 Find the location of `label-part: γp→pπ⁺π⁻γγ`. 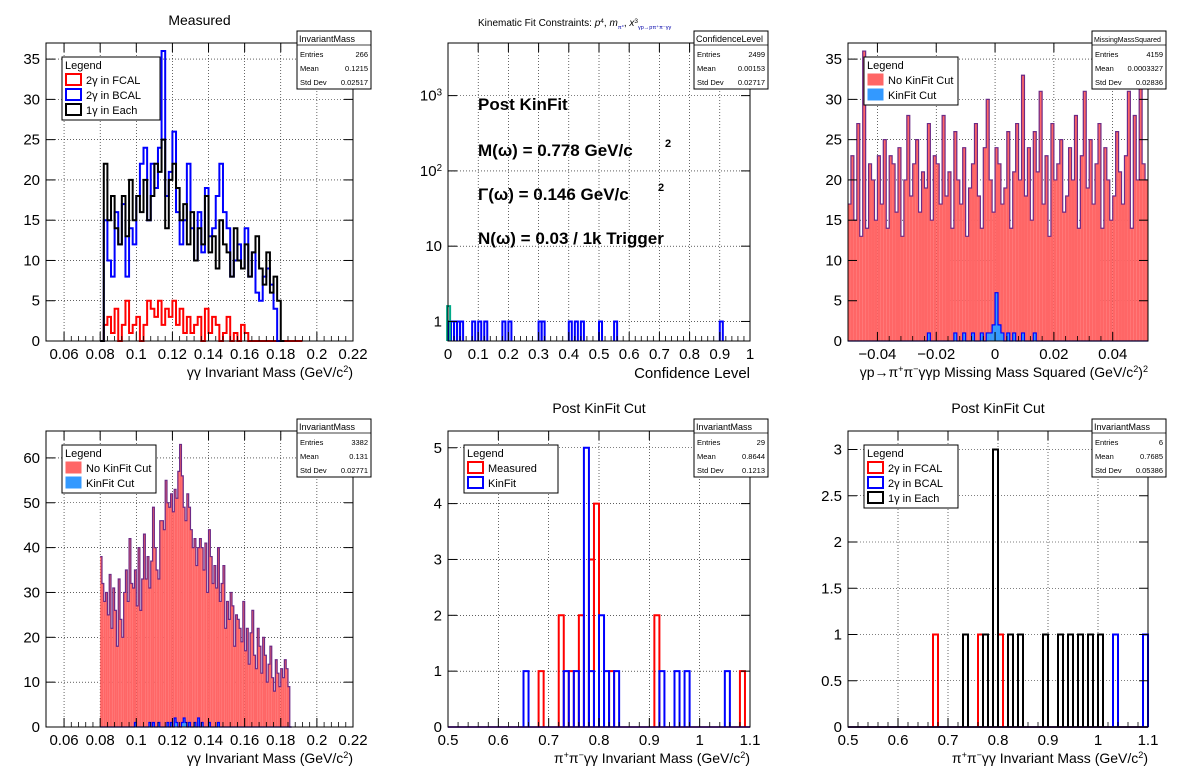

label-part: γp→pπ⁺π⁻γγ is located at coordinates (655, 27).